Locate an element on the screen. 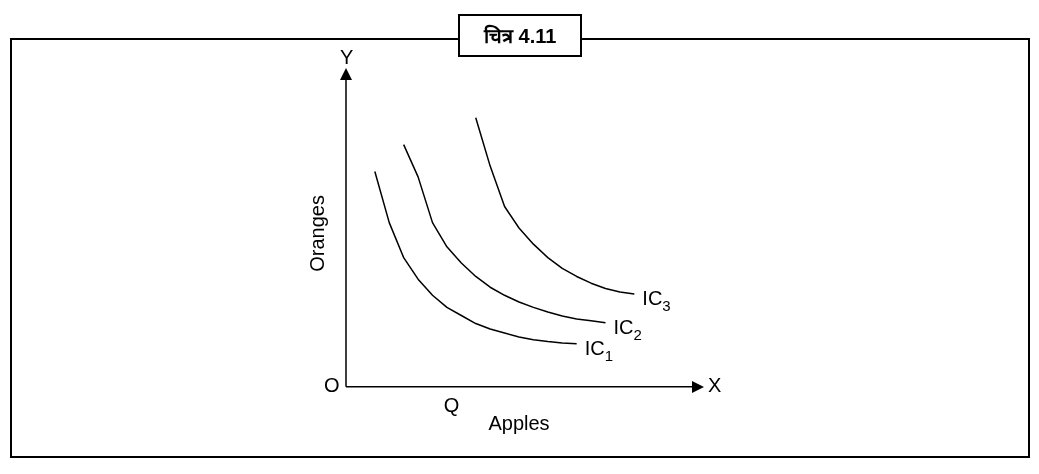  x-axis-title: Apples is located at coordinates (519, 422).